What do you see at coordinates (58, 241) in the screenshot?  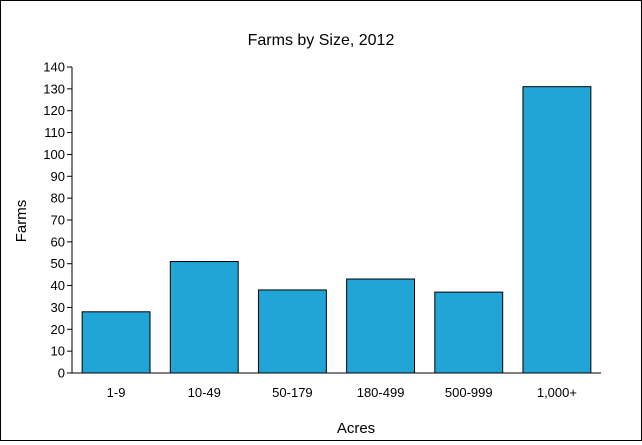 I see `y-tick-label: 60` at bounding box center [58, 241].